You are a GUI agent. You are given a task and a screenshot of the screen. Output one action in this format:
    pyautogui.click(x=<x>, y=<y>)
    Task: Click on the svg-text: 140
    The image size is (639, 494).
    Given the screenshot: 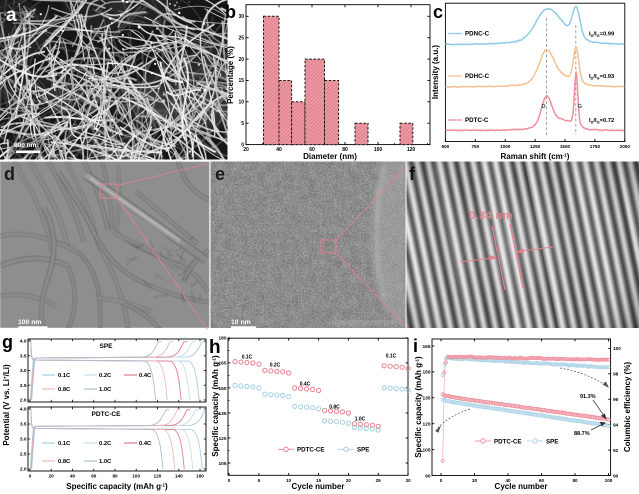 What is the action you would take?
    pyautogui.click(x=179, y=475)
    